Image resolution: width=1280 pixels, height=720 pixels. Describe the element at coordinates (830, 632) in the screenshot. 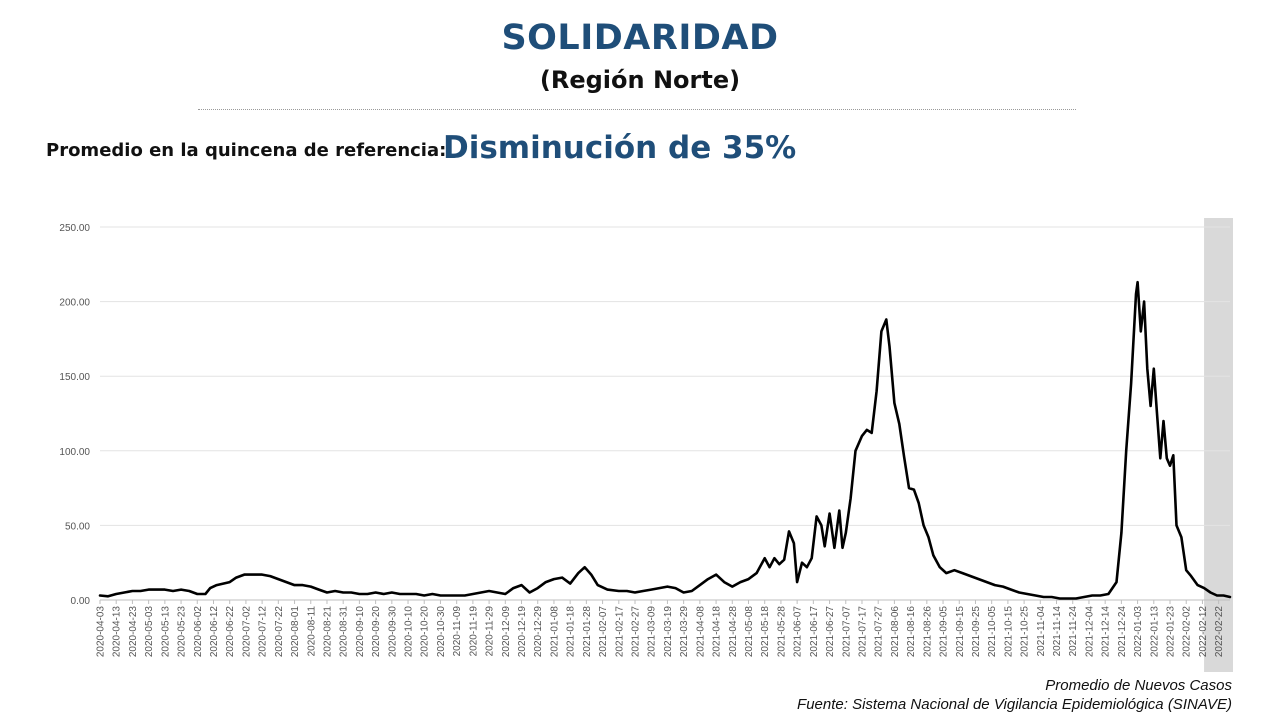

I see `x-tick-label: 2021-06-27` at that location.